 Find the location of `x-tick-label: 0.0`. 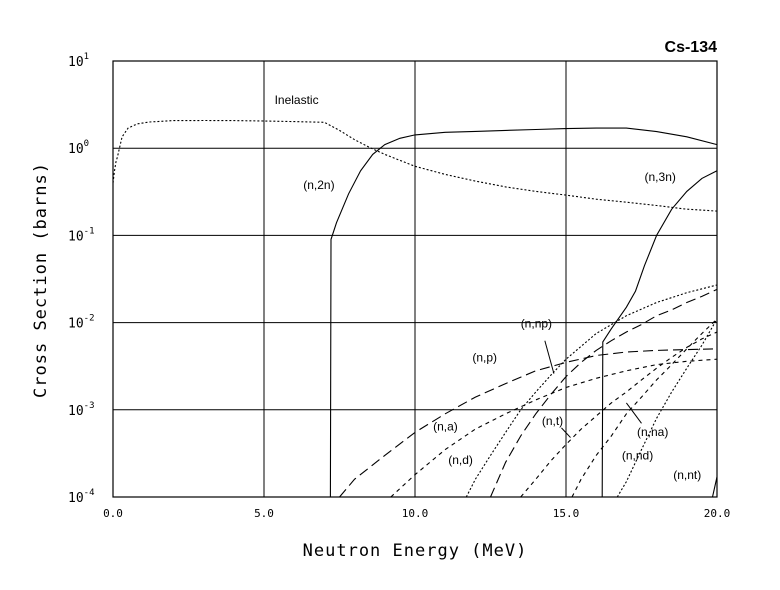

x-tick-label: 0.0 is located at coordinates (113, 513).